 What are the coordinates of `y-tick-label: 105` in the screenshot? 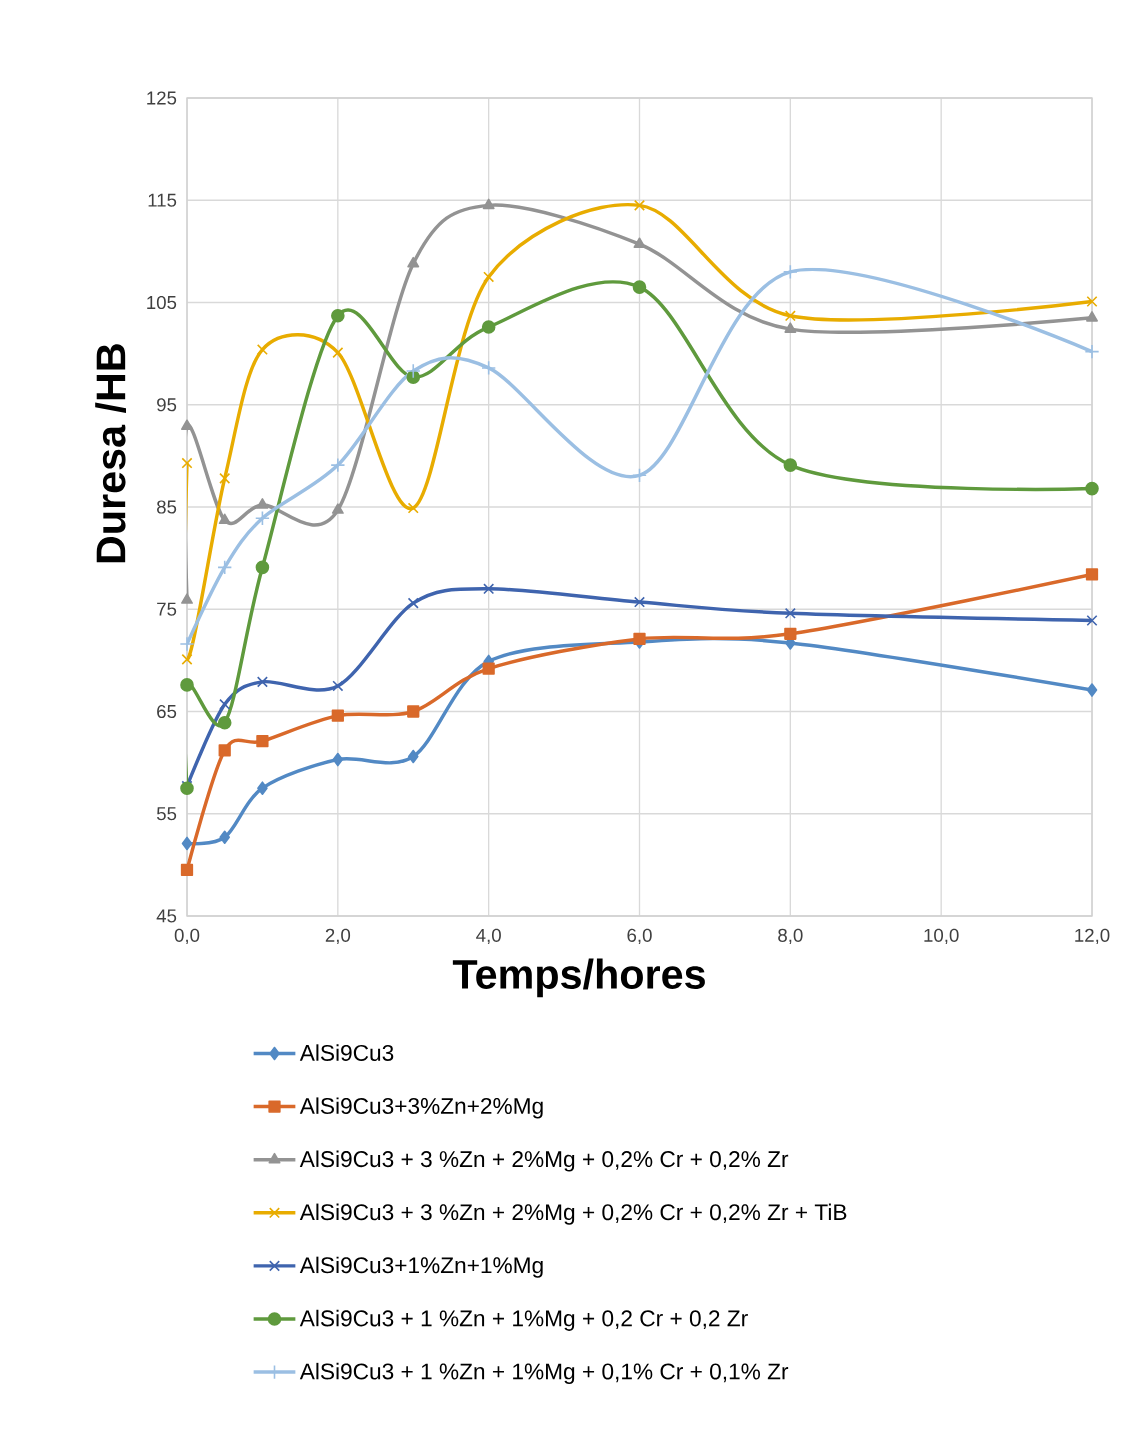 It's located at (162, 302).